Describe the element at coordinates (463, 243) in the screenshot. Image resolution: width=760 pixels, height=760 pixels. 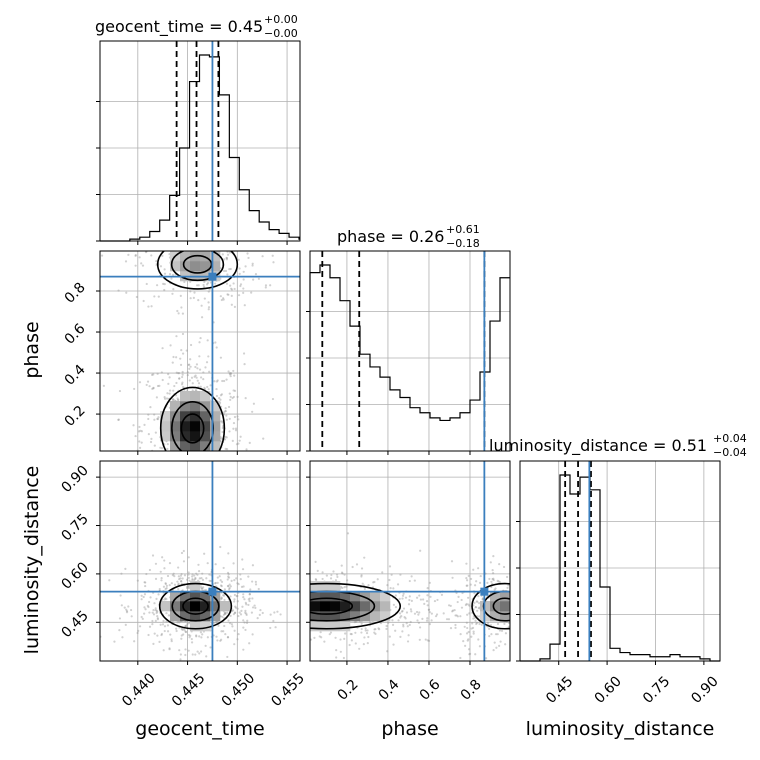
I see `title-sub: −0.18` at that location.